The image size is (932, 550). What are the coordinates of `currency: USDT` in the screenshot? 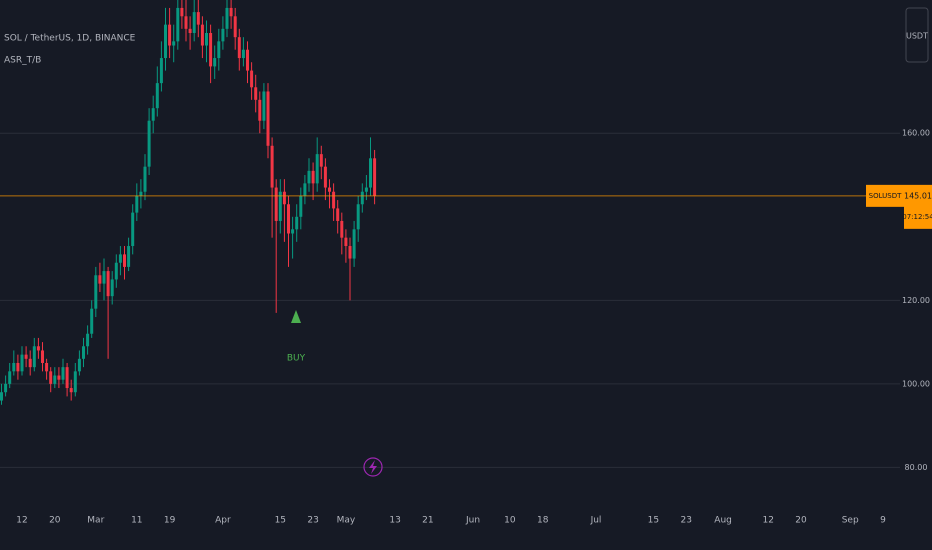 It's located at (917, 36).